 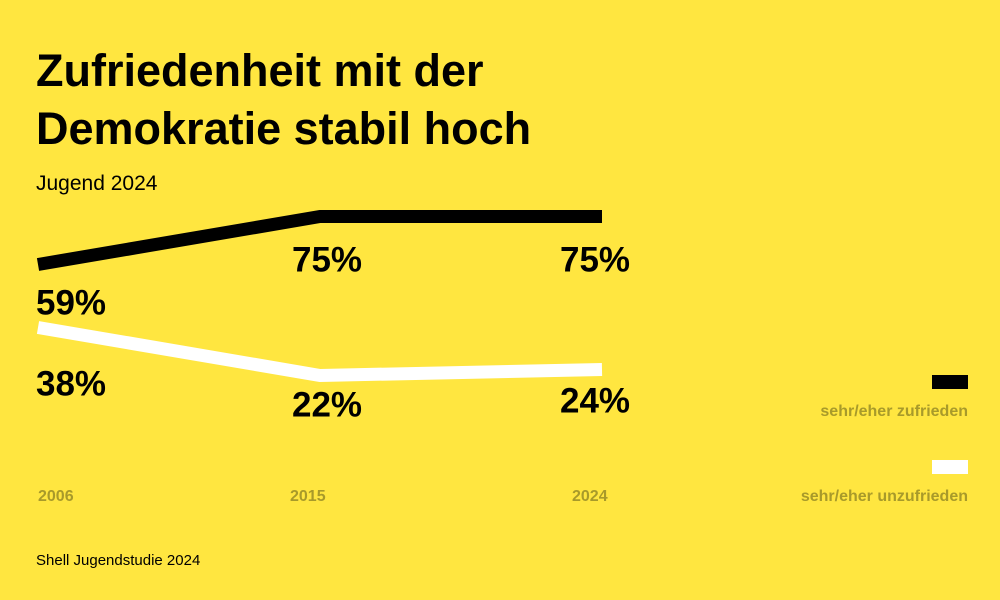 What do you see at coordinates (308, 496) in the screenshot?
I see `x-tick-label-2015: 2015` at bounding box center [308, 496].